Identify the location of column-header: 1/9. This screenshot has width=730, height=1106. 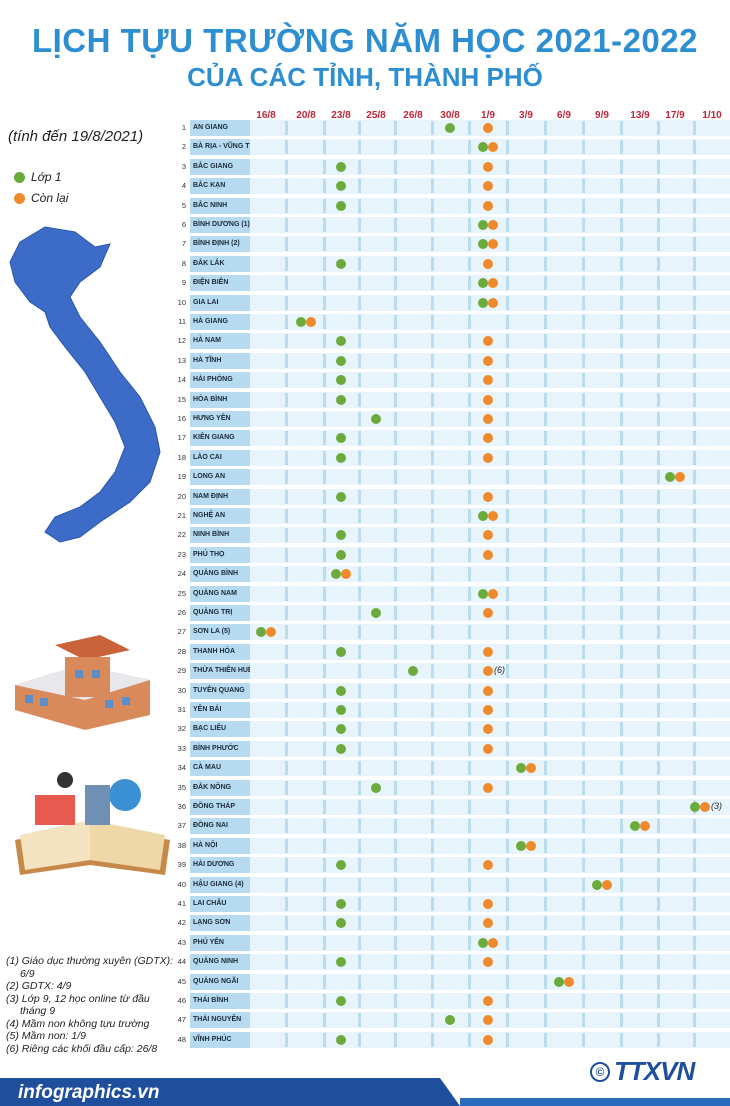
(488, 115).